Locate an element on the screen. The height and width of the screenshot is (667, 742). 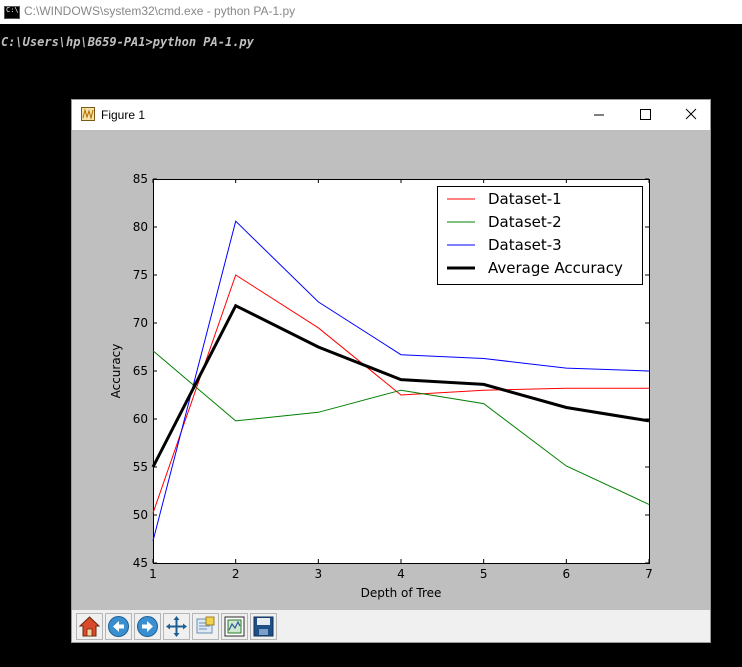
y-tick-label: 45 is located at coordinates (140, 563).